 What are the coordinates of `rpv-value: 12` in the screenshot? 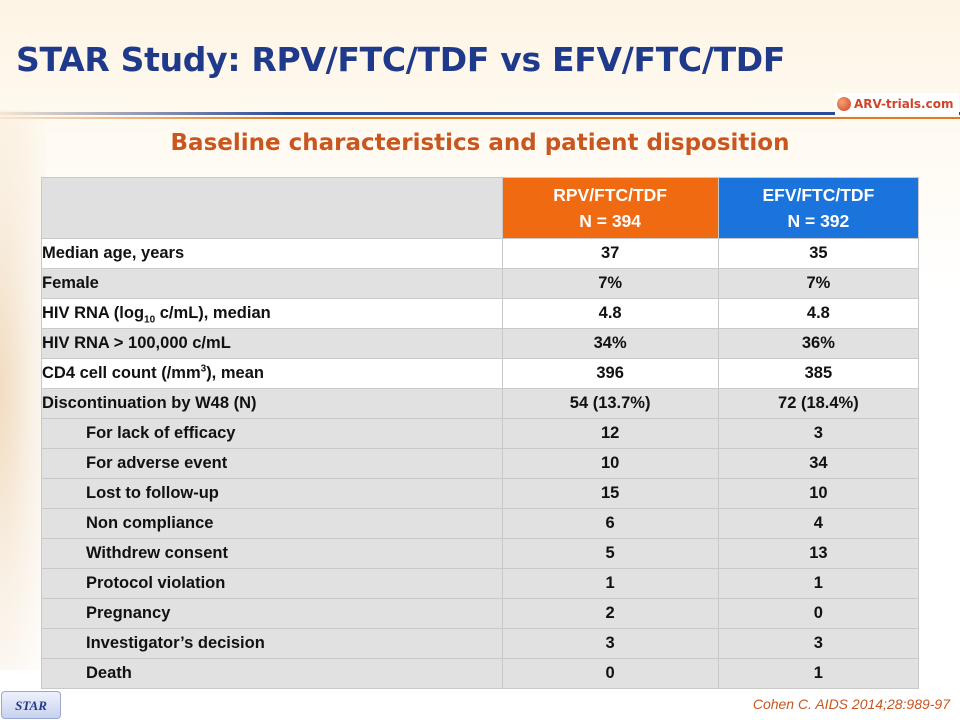 It's located at (610, 433).